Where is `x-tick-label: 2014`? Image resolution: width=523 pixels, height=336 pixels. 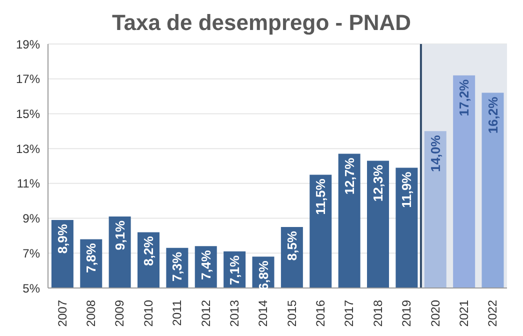 x-tick-label: 2014 is located at coordinates (263, 313).